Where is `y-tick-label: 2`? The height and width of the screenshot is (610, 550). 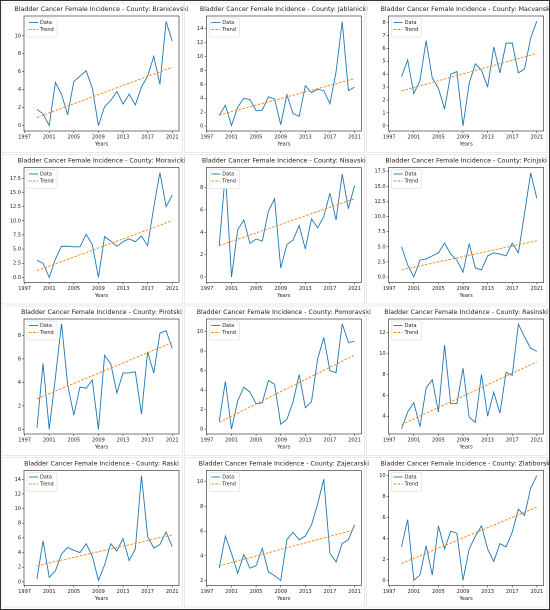
y-tick-label: 2 is located at coordinates (201, 113).